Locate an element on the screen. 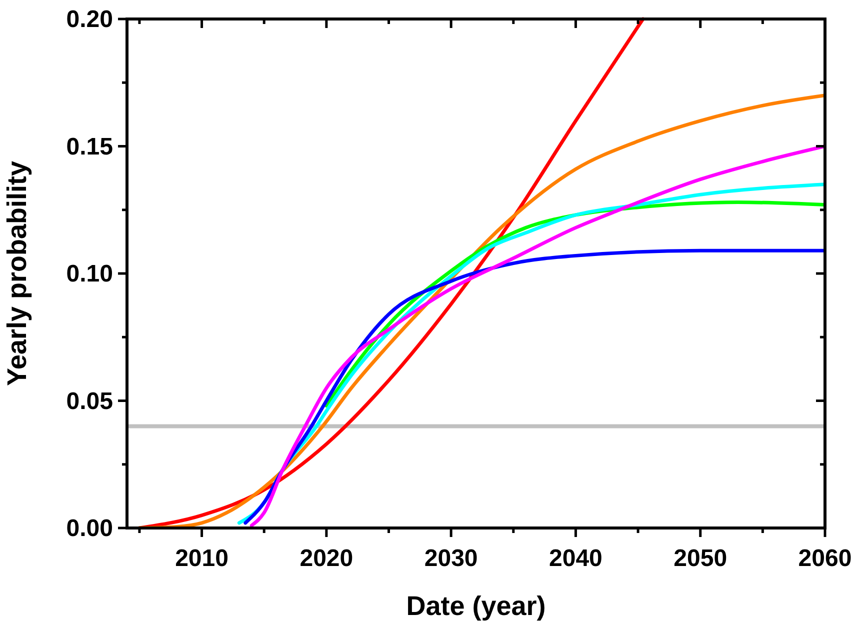 The height and width of the screenshot is (635, 860). x-tick-label: 2030 is located at coordinates (451, 558).